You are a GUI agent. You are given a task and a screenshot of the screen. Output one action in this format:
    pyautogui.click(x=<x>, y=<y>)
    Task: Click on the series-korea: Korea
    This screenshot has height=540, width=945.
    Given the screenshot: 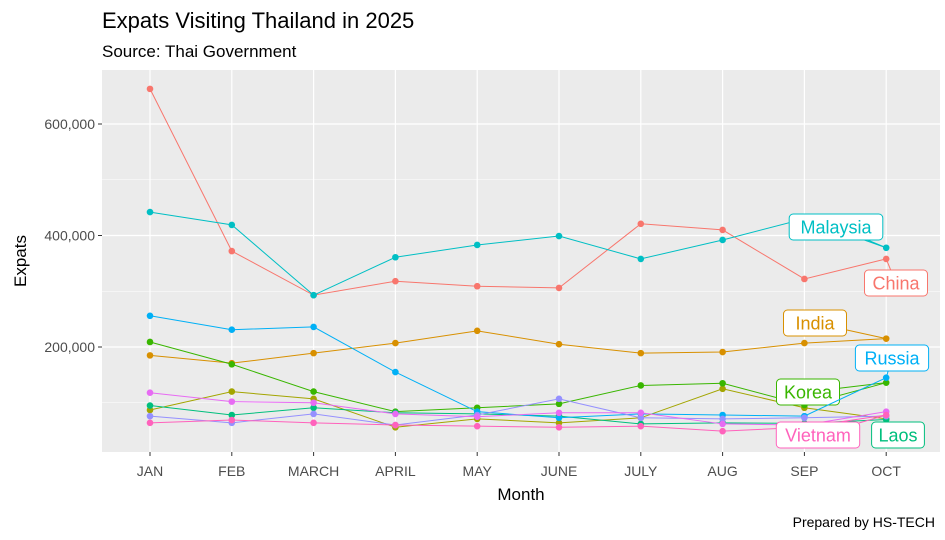 What is the action you would take?
    pyautogui.click(x=518, y=376)
    